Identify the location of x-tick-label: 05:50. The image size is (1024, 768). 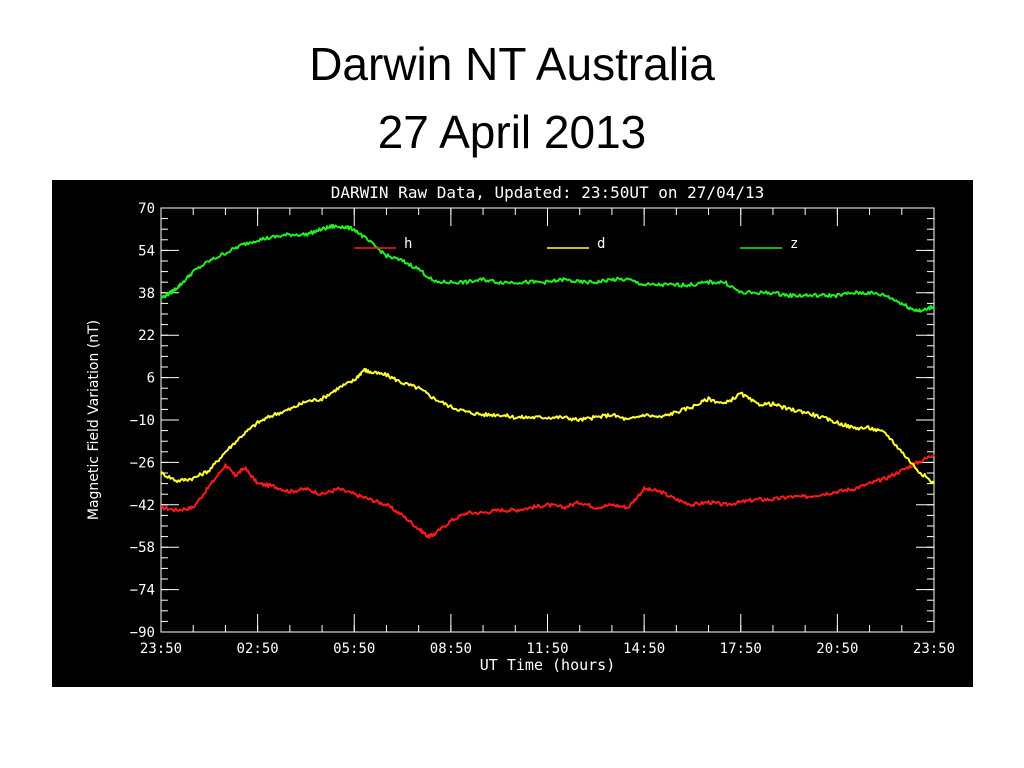
(354, 649).